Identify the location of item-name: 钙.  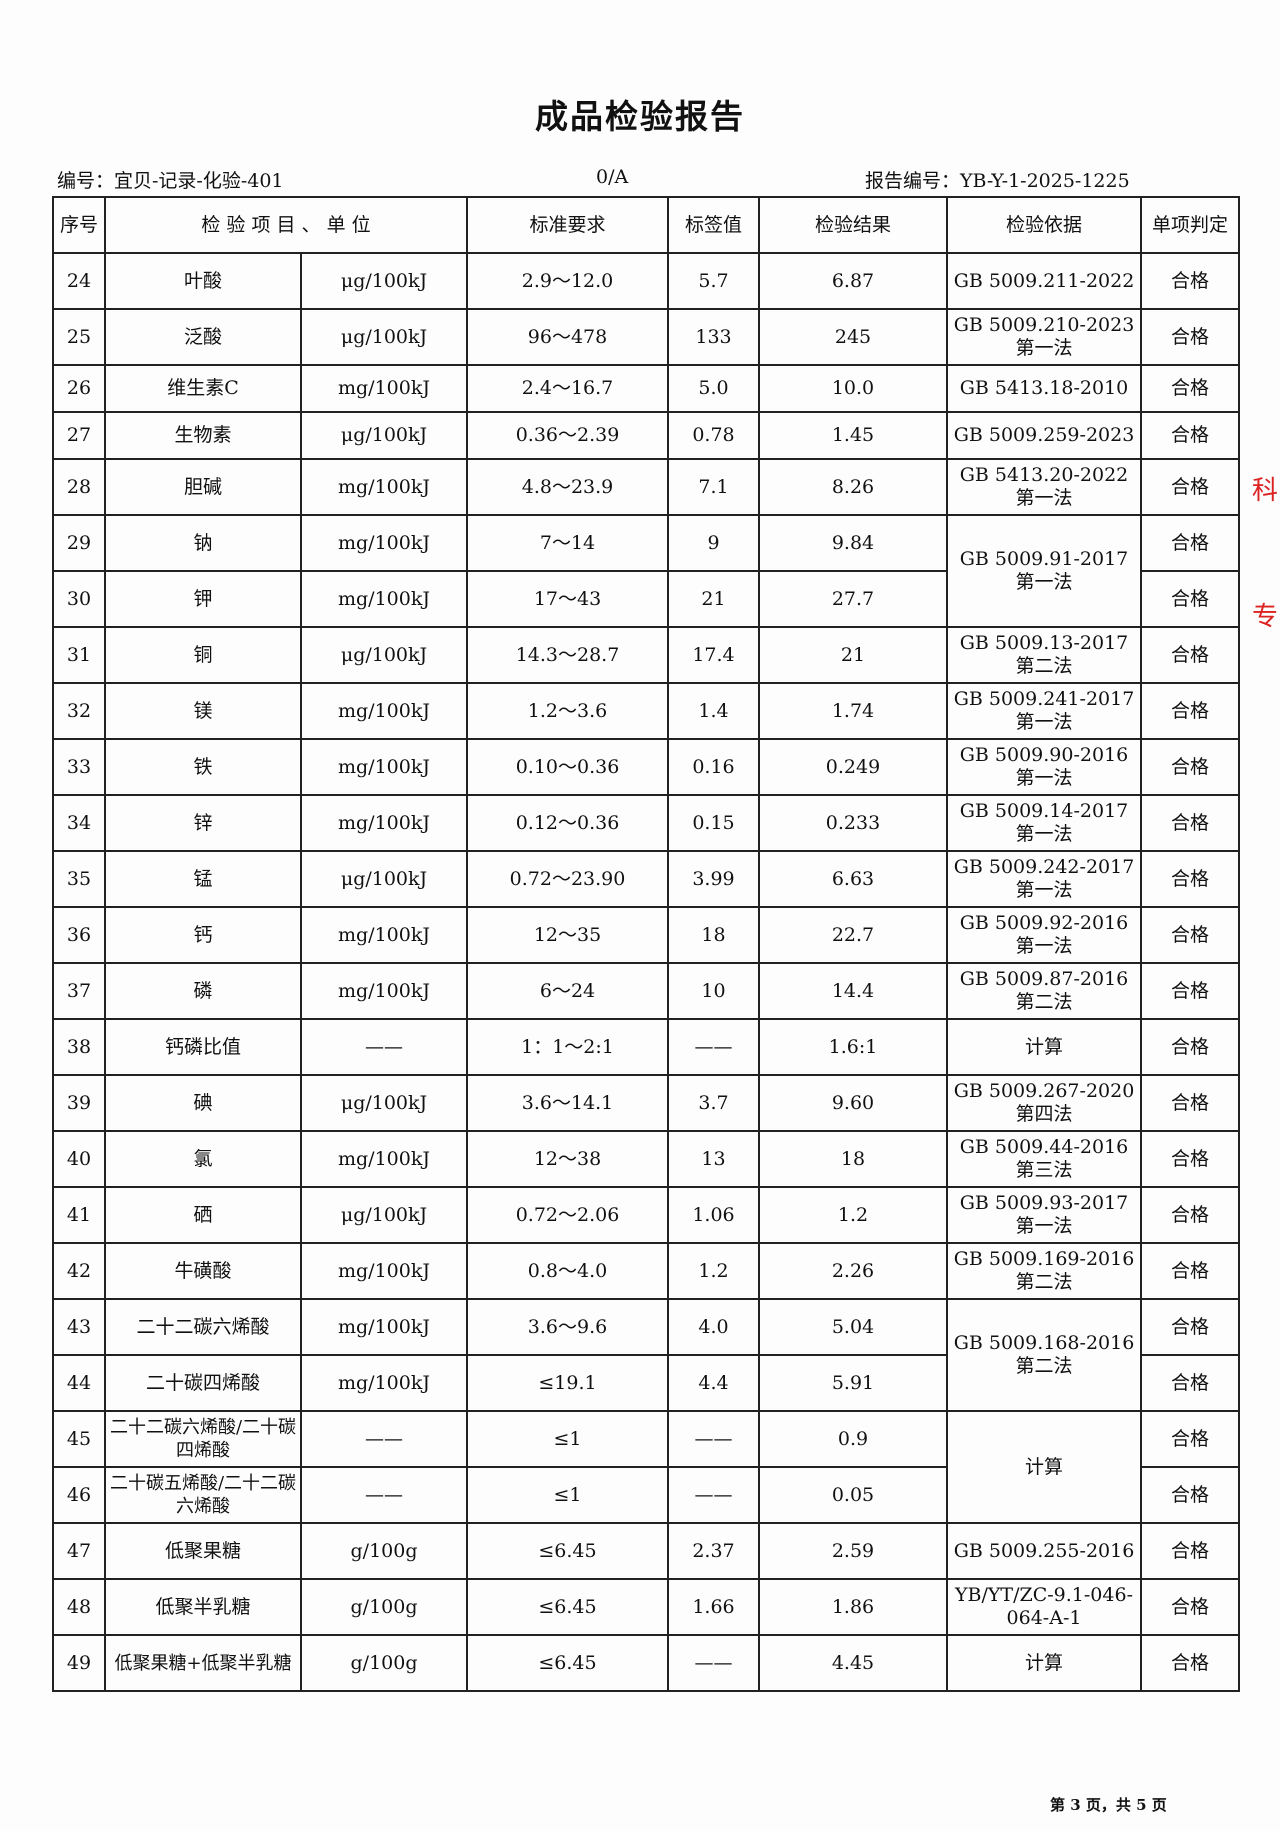
(203, 935).